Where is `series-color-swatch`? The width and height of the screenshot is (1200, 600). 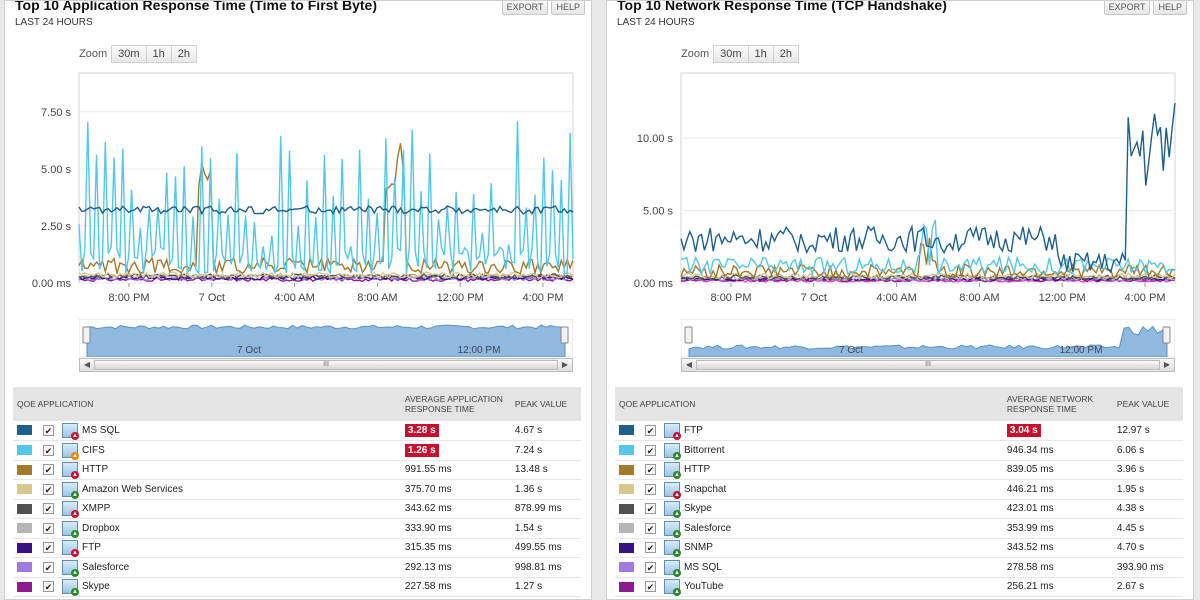 series-color-swatch is located at coordinates (626, 586).